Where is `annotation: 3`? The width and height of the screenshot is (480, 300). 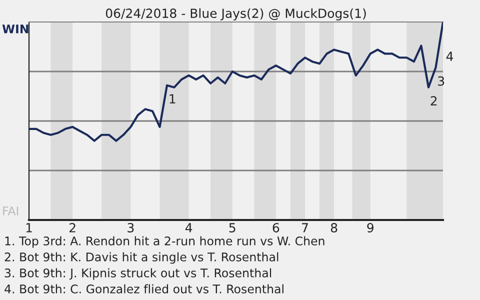 annotation: 3 is located at coordinates (441, 81).